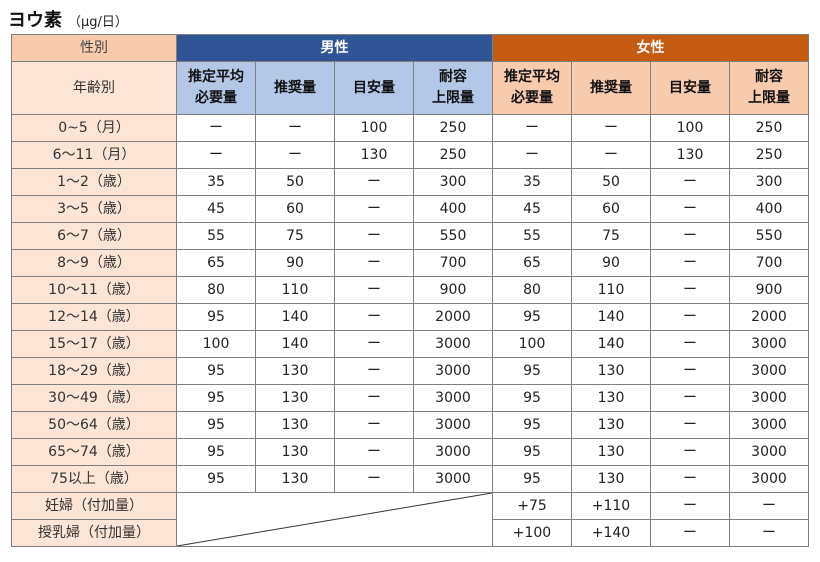 This screenshot has width=820, height=562. What do you see at coordinates (532, 209) in the screenshot?
I see `female-estimated-avg-cell: 45` at bounding box center [532, 209].